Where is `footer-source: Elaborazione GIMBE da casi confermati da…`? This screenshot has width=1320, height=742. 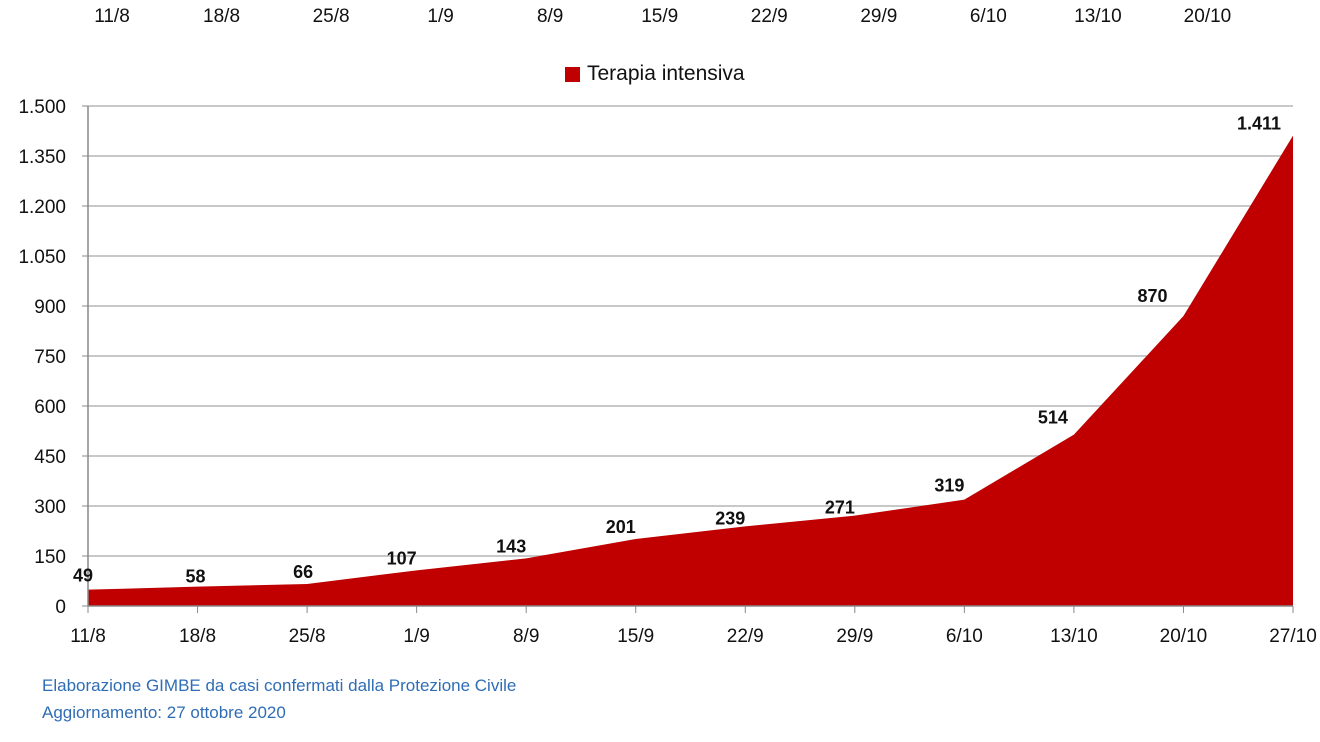 footer-source: Elaborazione GIMBE da casi confermati da… is located at coordinates (279, 685).